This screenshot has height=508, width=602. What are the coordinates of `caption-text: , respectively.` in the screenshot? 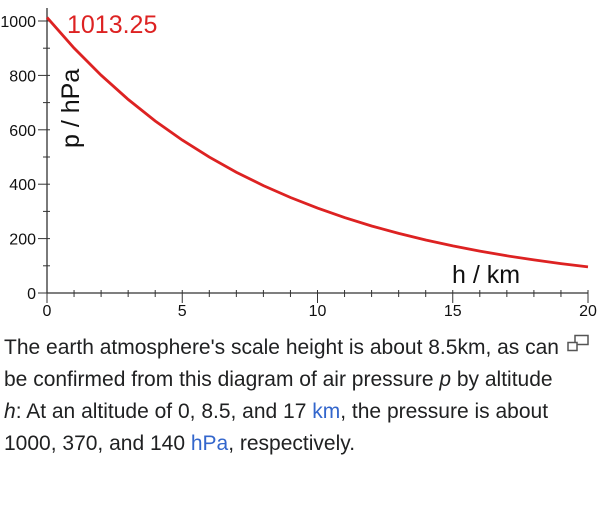 It's located at (292, 443).